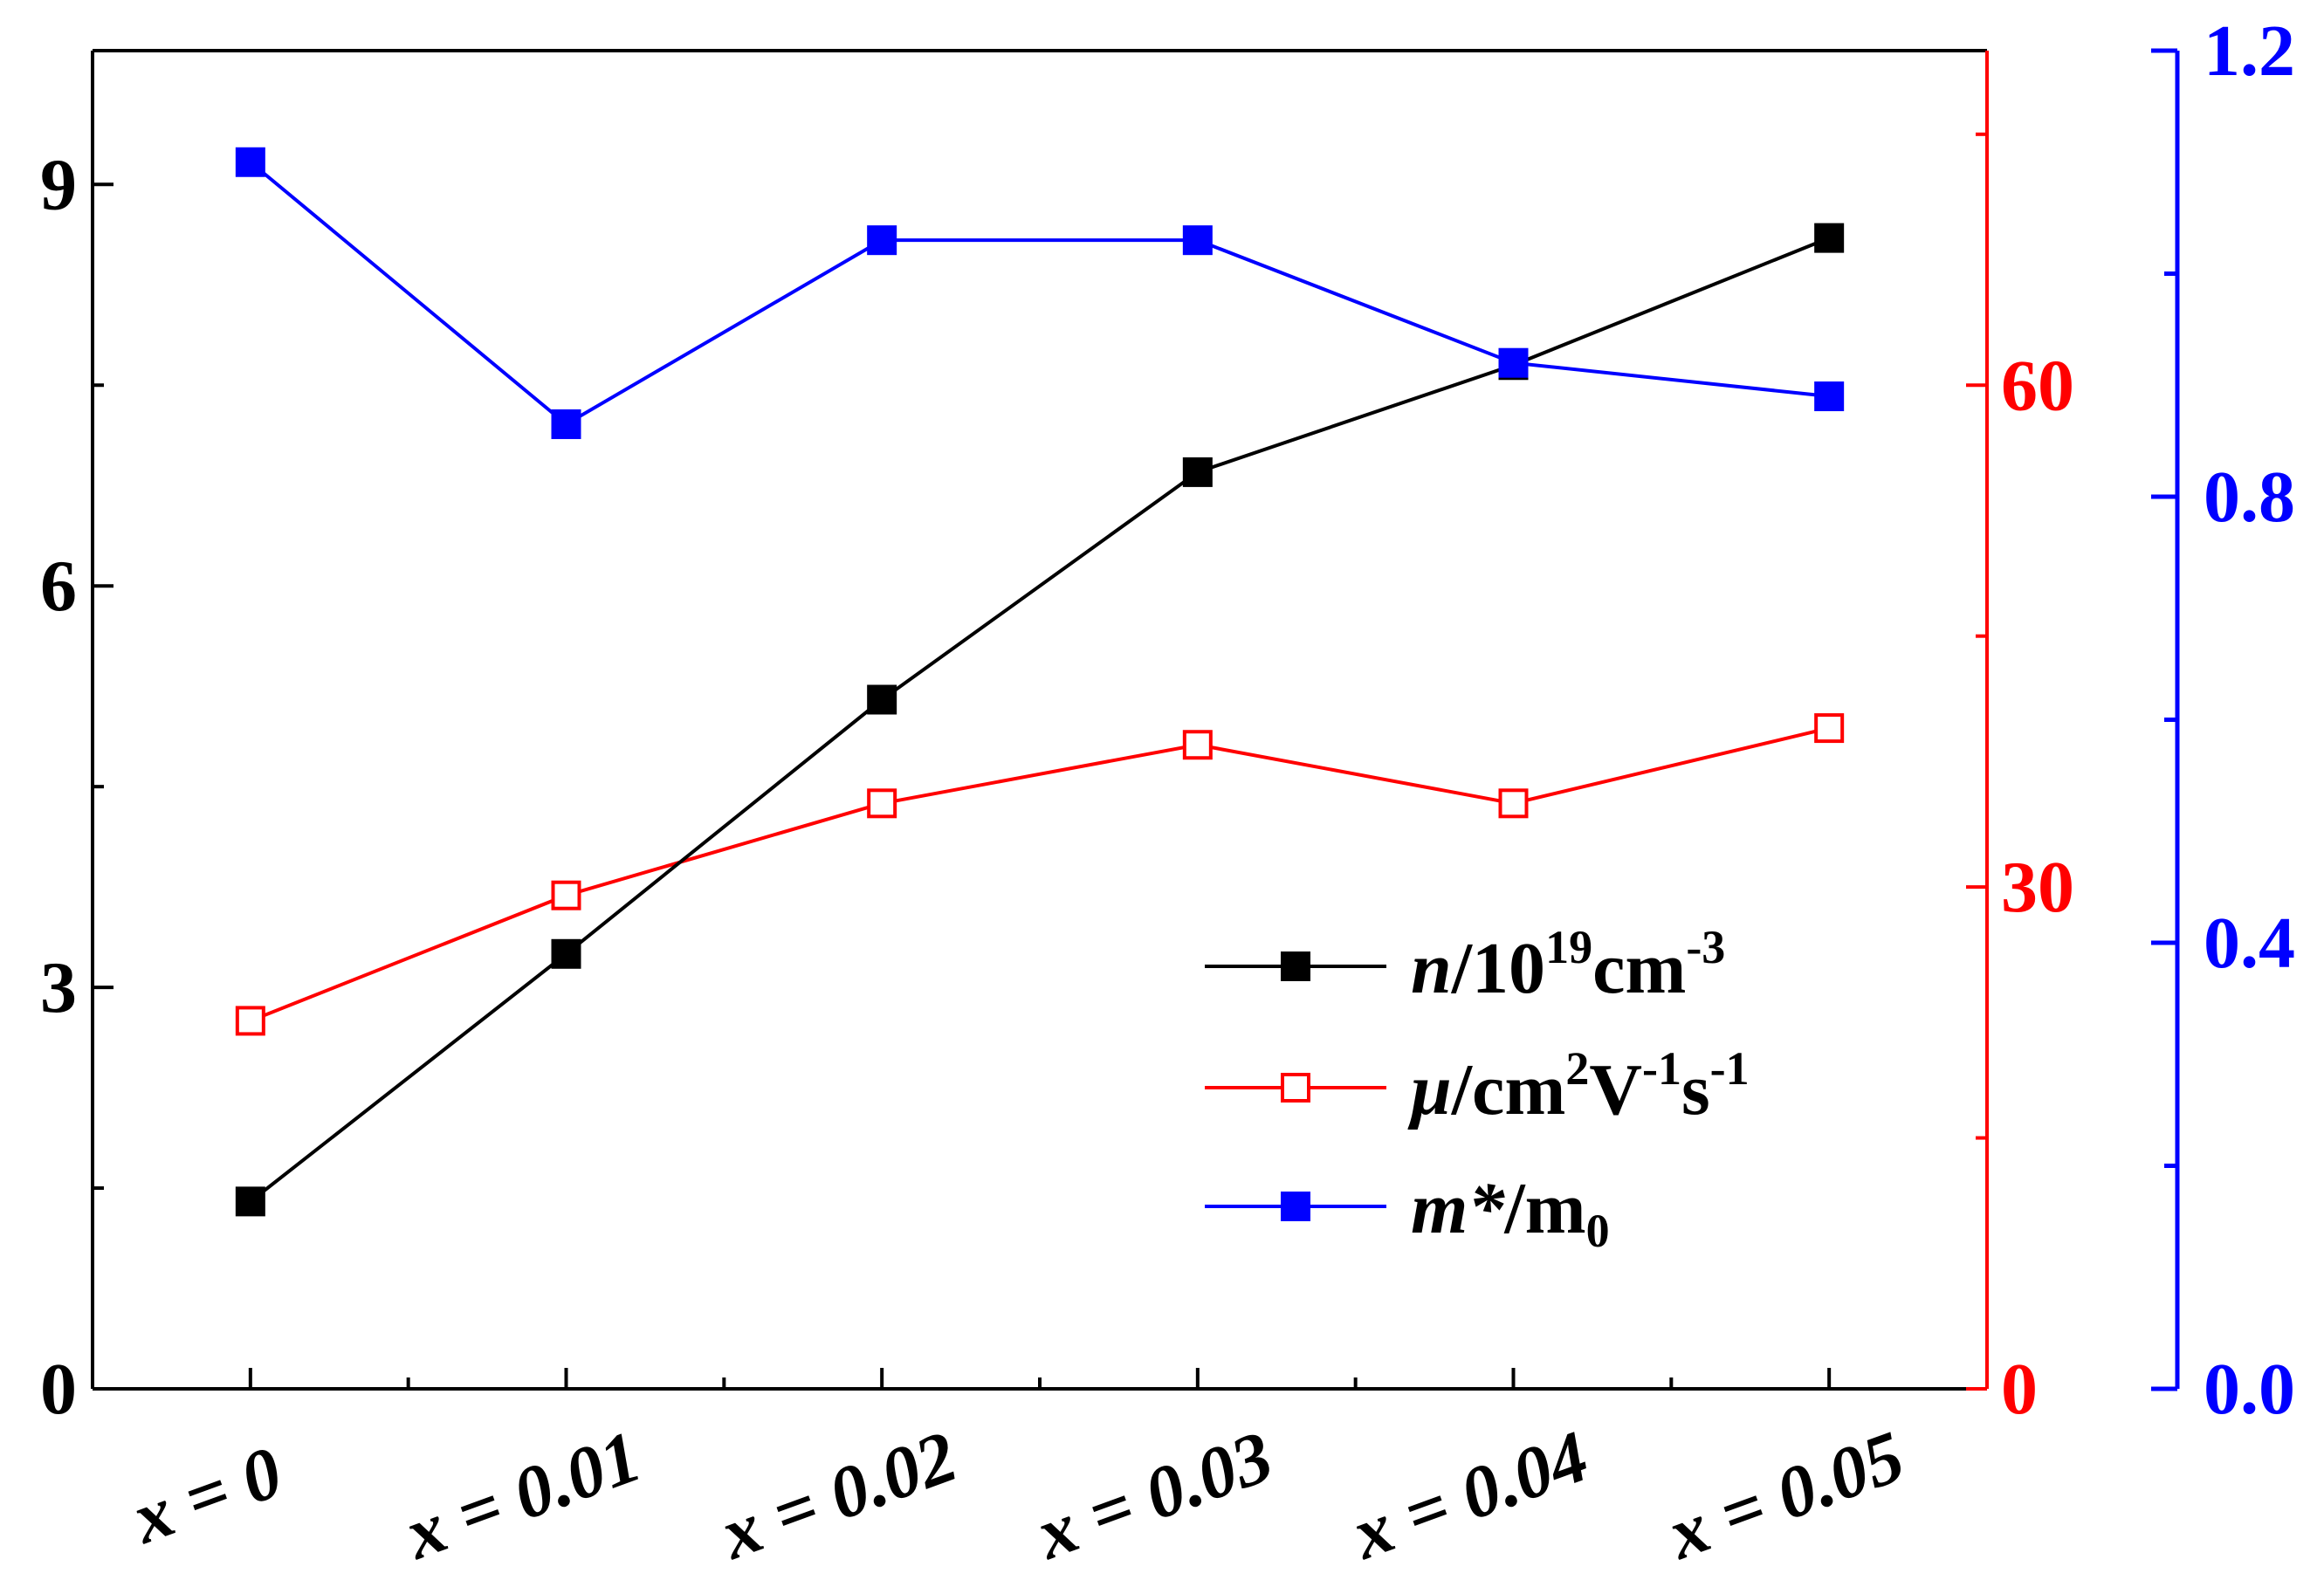 This screenshot has height=1580, width=2324. Describe the element at coordinates (1695, 1089) in the screenshot. I see `legend-label-part: s` at that location.